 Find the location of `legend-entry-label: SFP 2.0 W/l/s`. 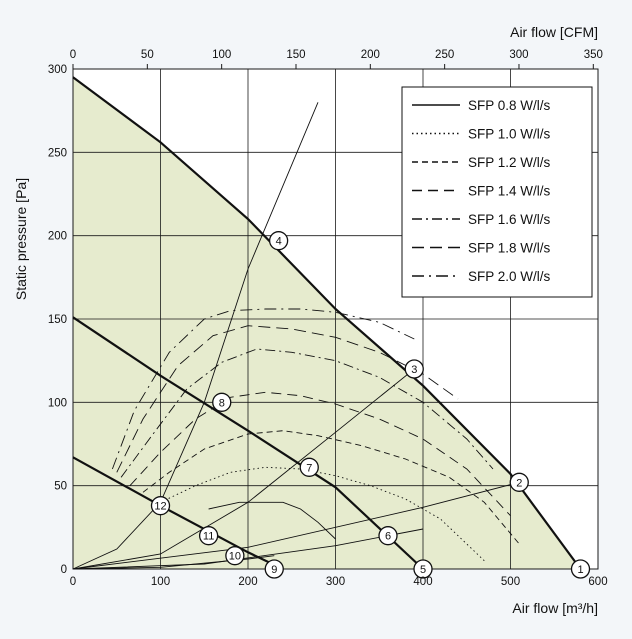

legend-entry-label: SFP 2.0 W/l/s is located at coordinates (509, 276).